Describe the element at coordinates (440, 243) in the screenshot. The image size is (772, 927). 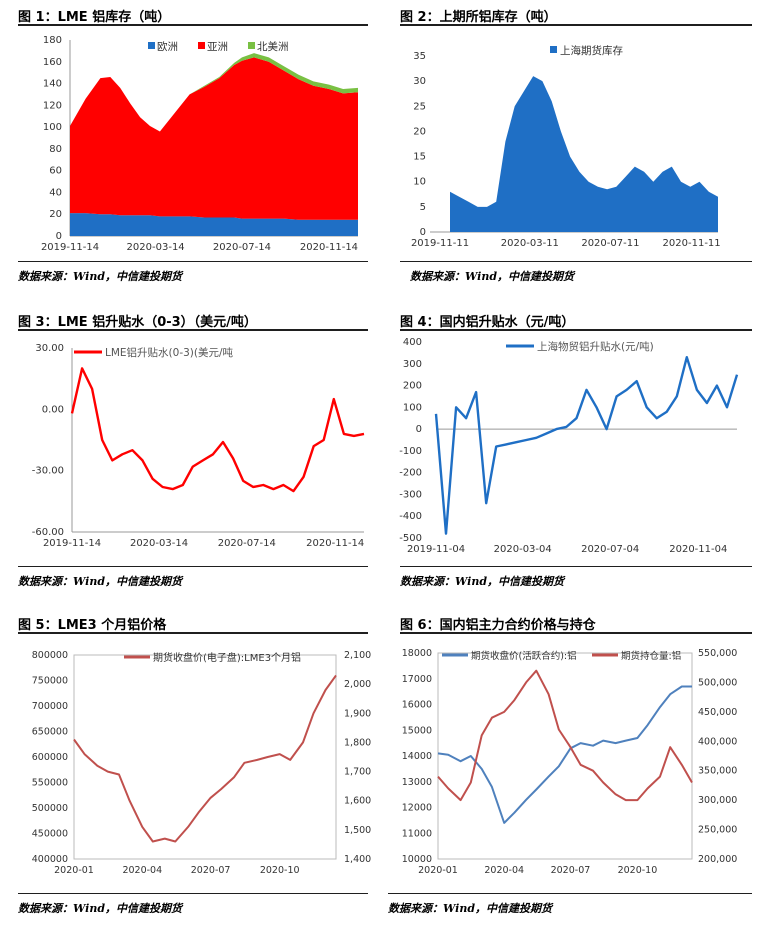
I see `x-tick-label: 2019-11-11` at that location.